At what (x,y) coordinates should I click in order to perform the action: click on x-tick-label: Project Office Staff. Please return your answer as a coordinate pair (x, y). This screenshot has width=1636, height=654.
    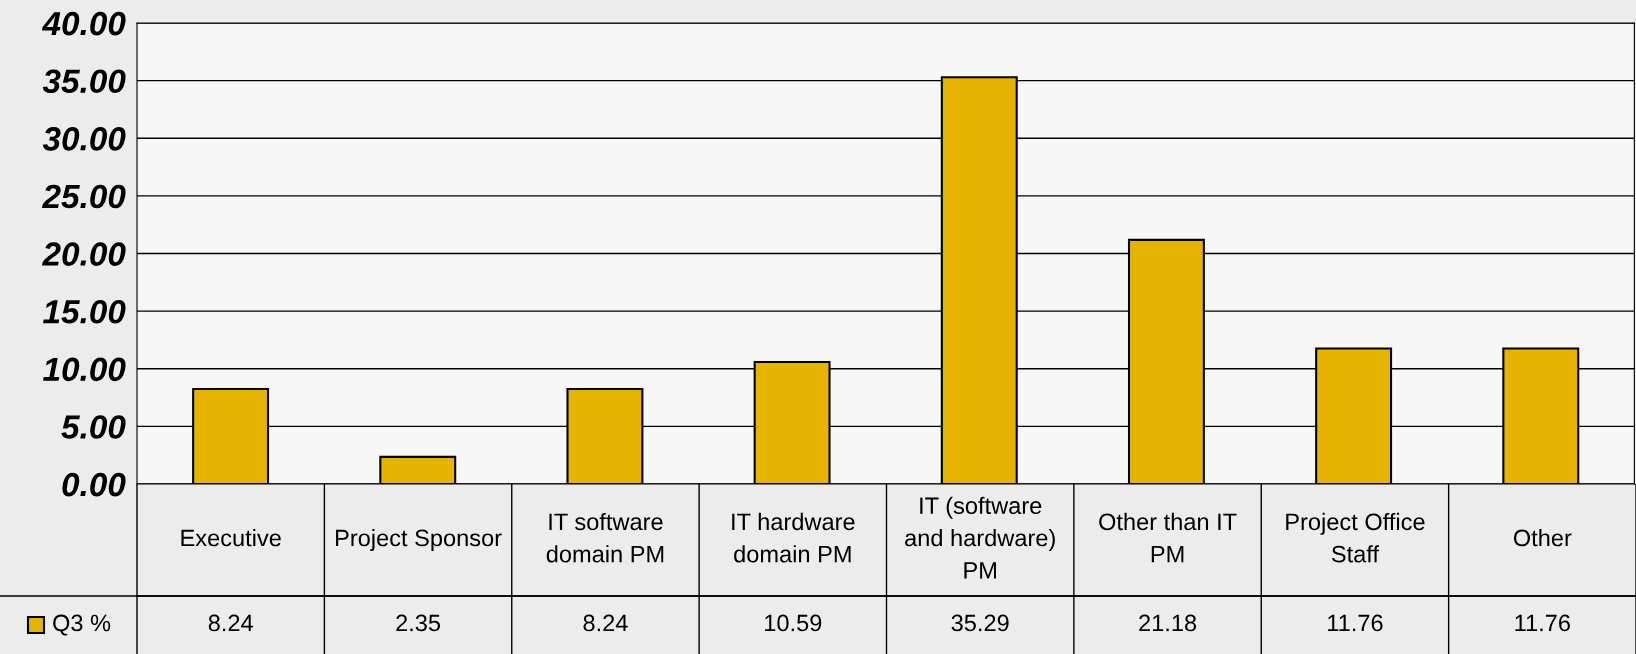
    Looking at the image, I should click on (1355, 537).